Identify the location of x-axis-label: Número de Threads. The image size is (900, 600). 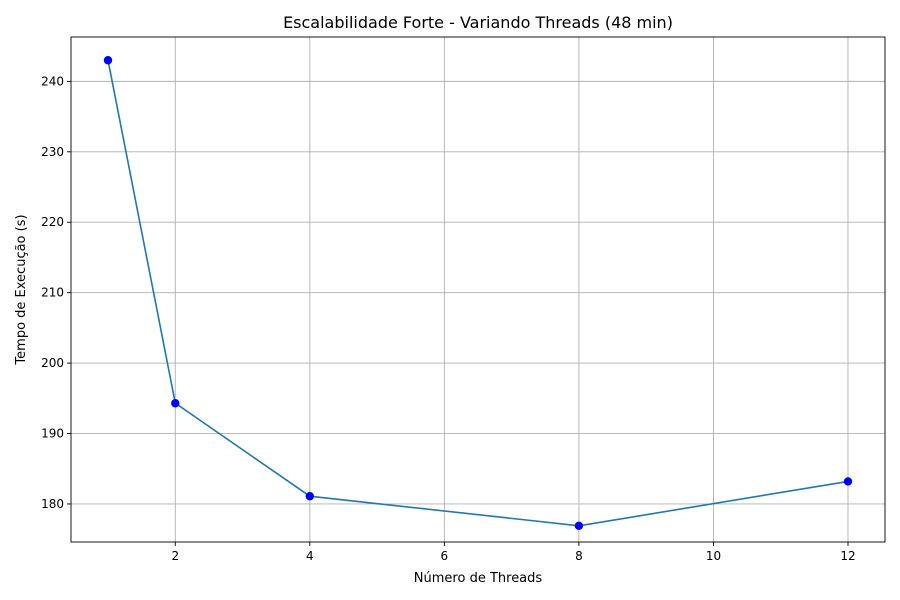
(478, 578).